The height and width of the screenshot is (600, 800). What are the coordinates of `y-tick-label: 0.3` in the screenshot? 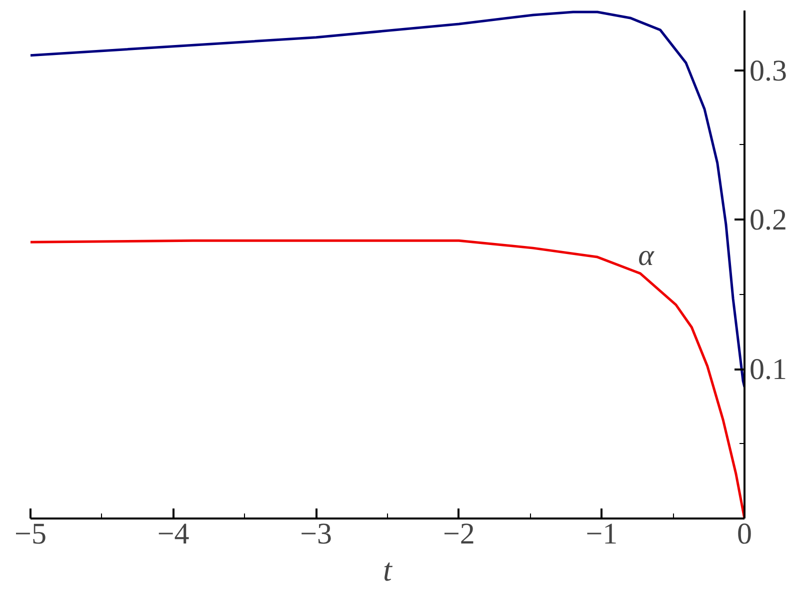 It's located at (768, 71).